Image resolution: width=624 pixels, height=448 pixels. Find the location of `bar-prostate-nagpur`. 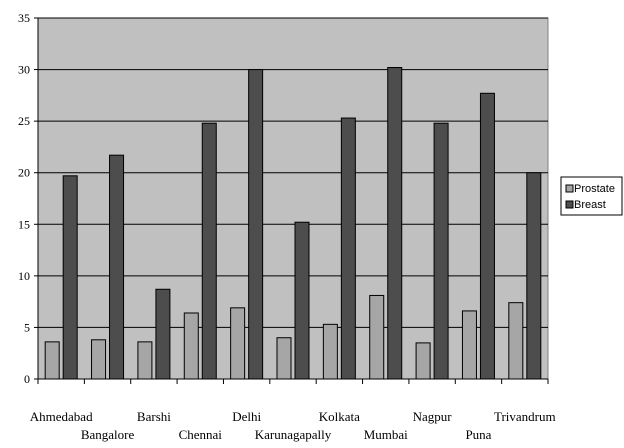

bar-prostate-nagpur is located at coordinates (423, 361).